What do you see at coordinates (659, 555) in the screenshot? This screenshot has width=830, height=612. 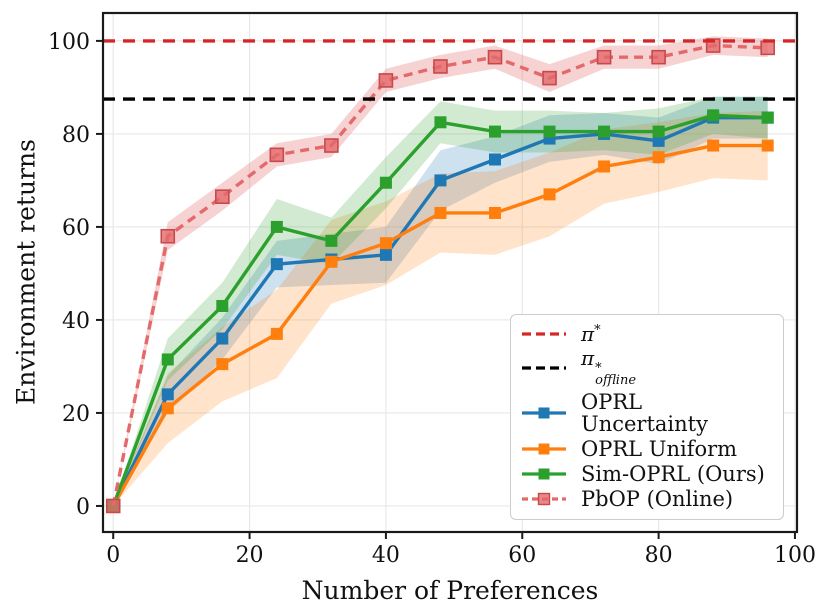 I see `x-tick-label: 80` at bounding box center [659, 555].